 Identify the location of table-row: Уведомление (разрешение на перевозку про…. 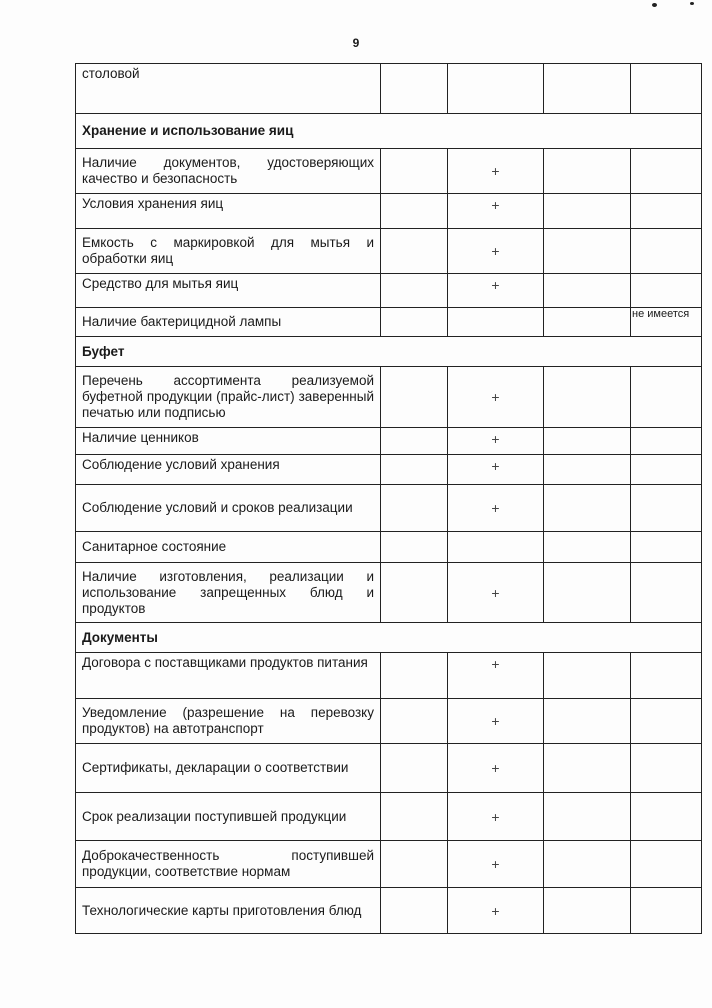
(388, 721).